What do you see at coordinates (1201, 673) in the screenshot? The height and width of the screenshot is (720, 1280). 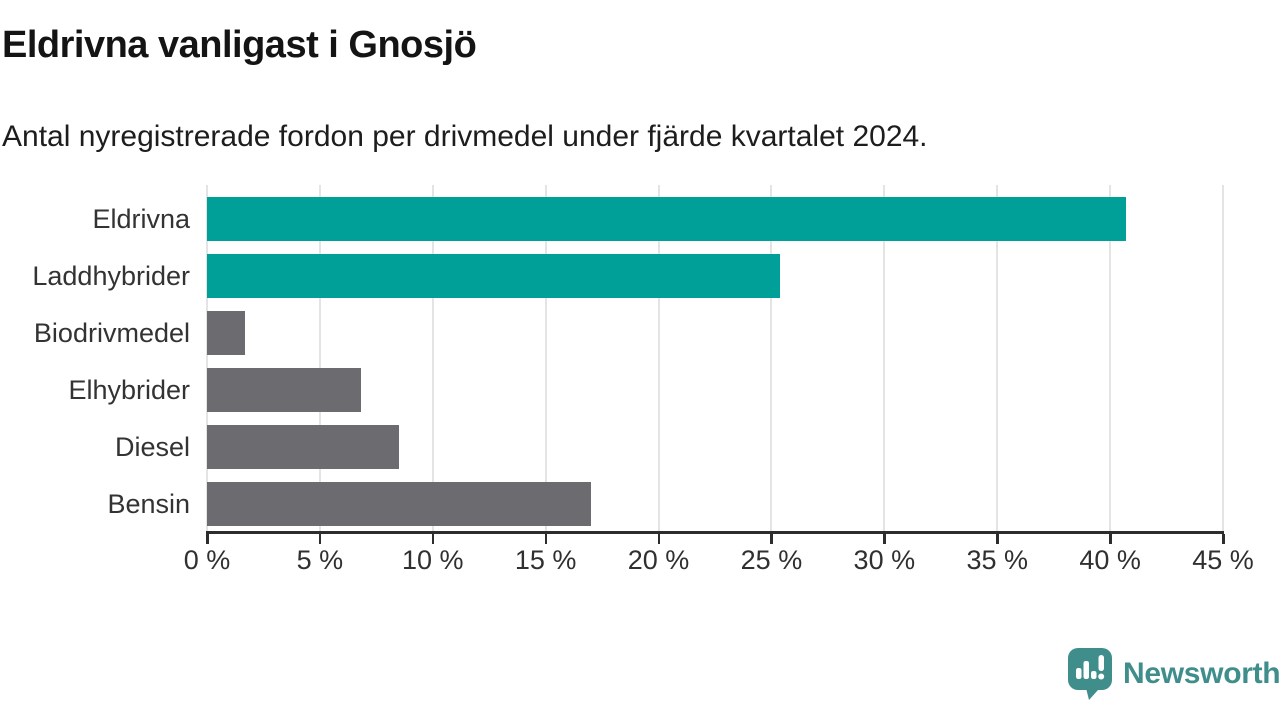 I see `newsworthy-wordmark: Newsworthy` at bounding box center [1201, 673].